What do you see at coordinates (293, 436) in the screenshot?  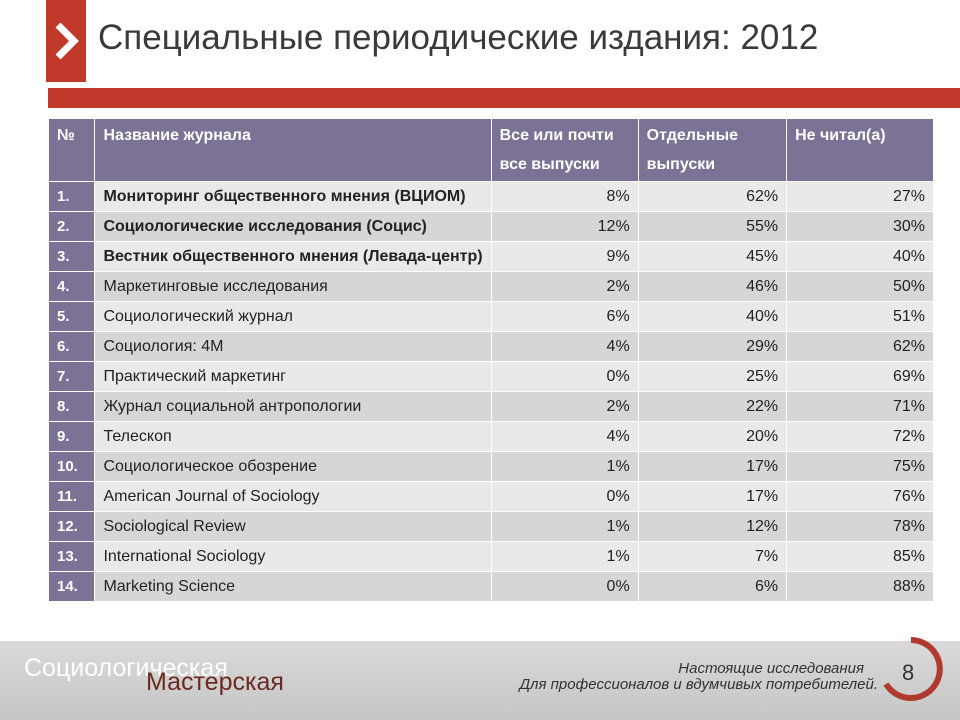 I see `journal-name: Телескоп` at bounding box center [293, 436].